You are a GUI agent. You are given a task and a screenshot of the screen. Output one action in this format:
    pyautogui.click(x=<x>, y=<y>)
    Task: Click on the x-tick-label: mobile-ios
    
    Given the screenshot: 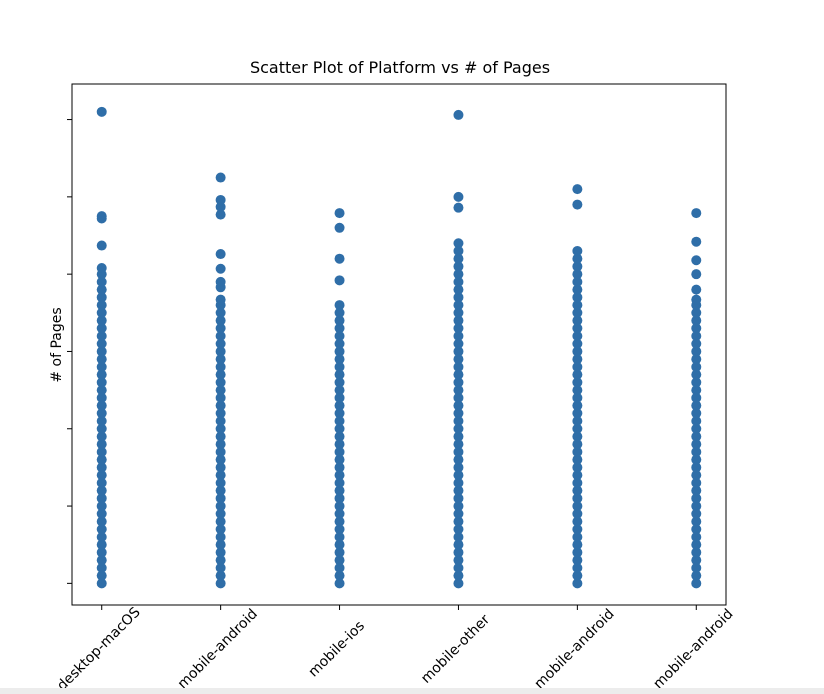 What is the action you would take?
    pyautogui.click(x=336, y=649)
    